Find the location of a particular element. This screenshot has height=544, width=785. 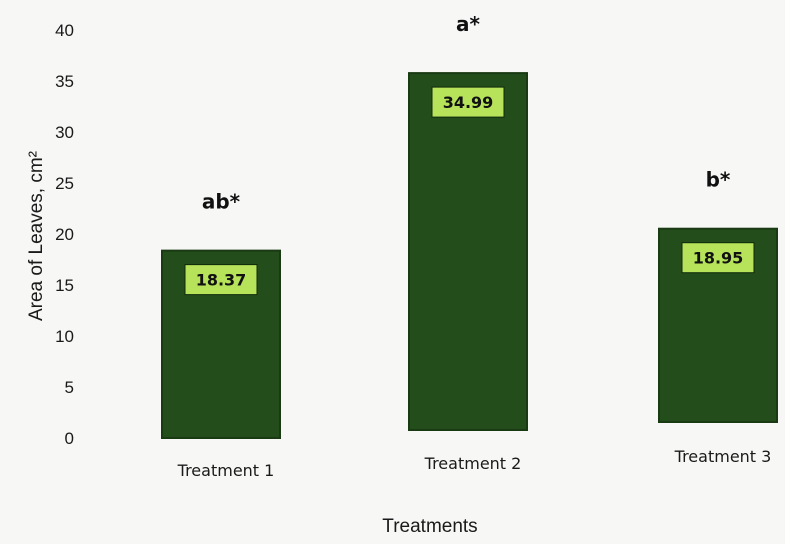

y-tick-label: 20 is located at coordinates (64, 234).